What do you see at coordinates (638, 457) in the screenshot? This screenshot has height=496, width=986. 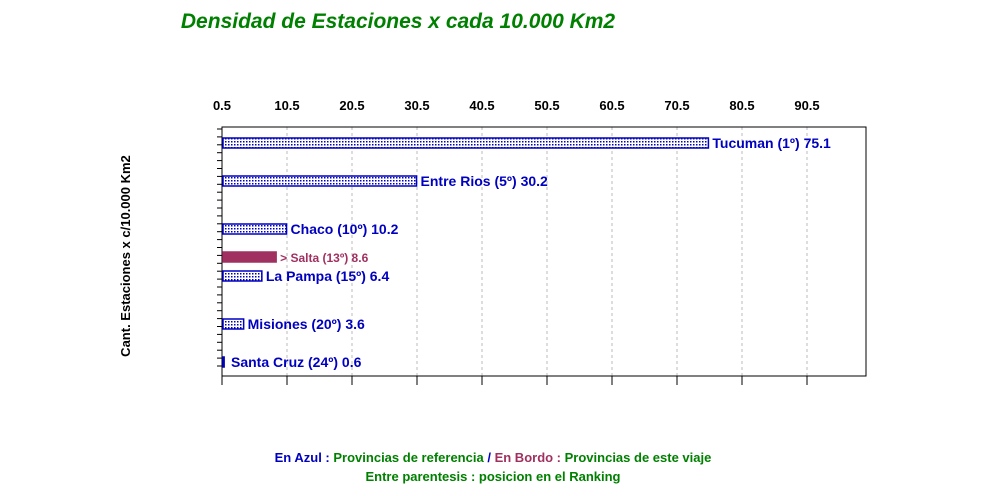 I see `legend-bordo-text: Provincias de este viaje` at bounding box center [638, 457].